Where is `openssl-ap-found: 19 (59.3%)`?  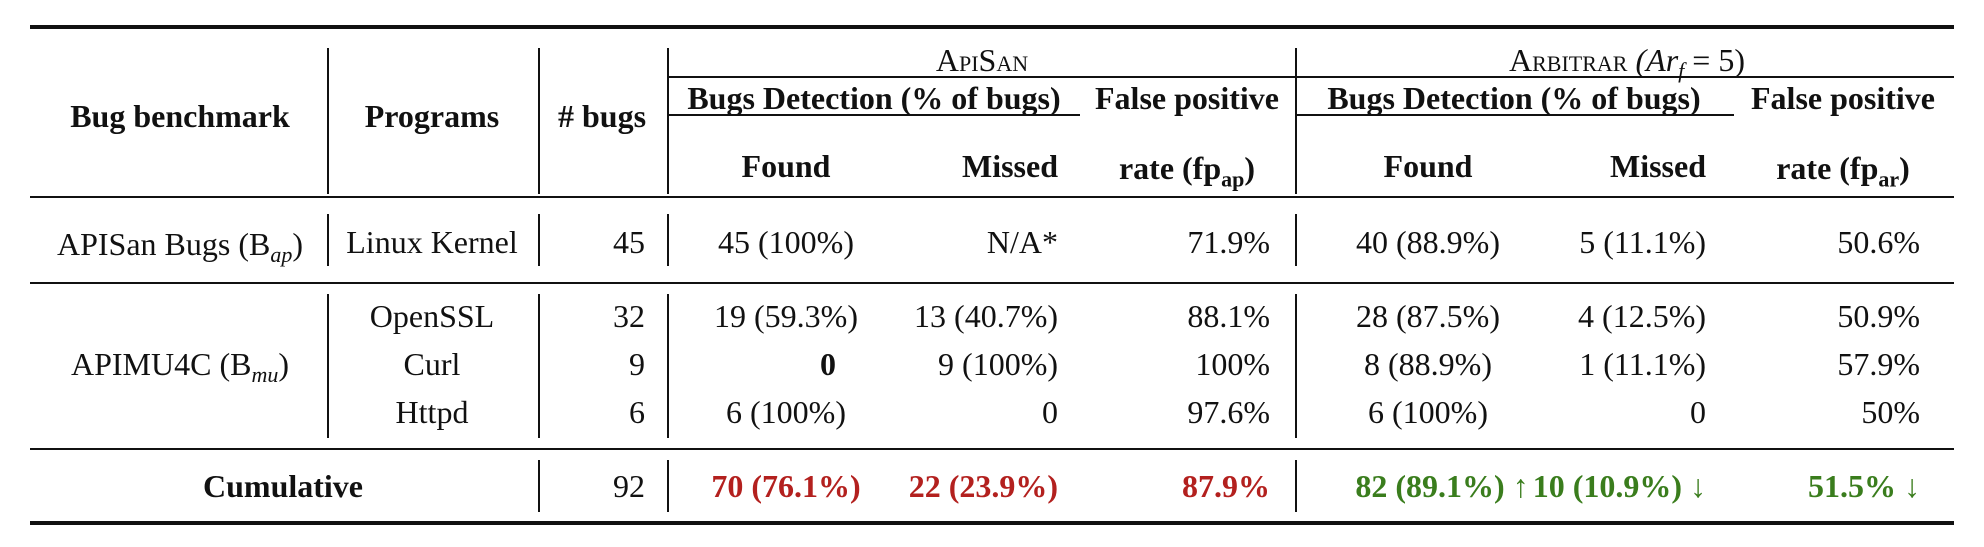
openssl-ap-found: 19 (59.3%) is located at coordinates (786, 316).